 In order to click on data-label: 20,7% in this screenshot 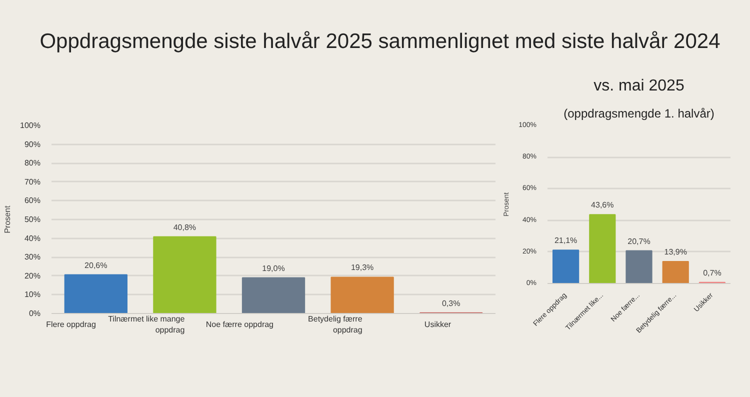, I will do `click(639, 241)`.